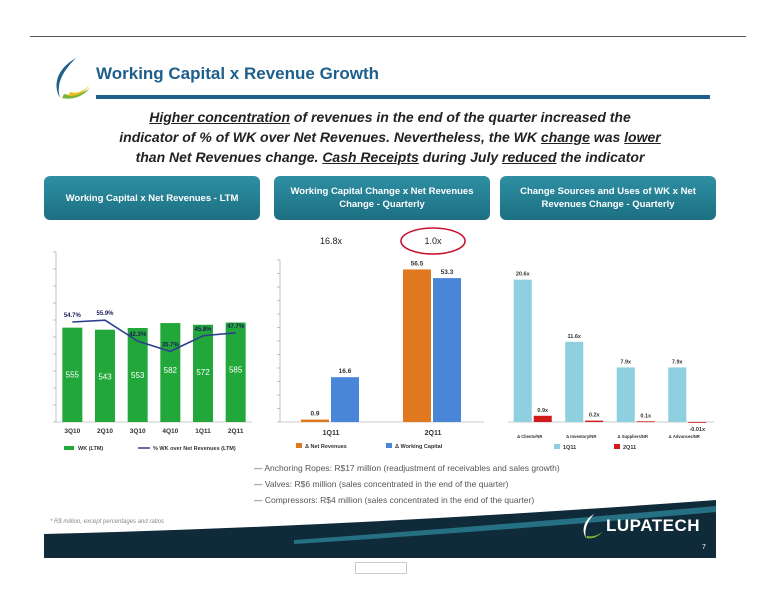 This screenshot has height=600, width=776. I want to click on brand-logo-icon, so click(593, 526).